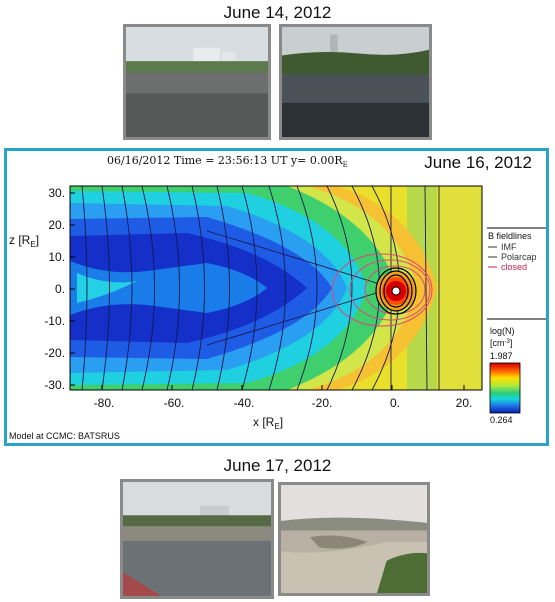  What do you see at coordinates (277, 12) in the screenshot?
I see `top-date-label: June 14, 2012` at bounding box center [277, 12].